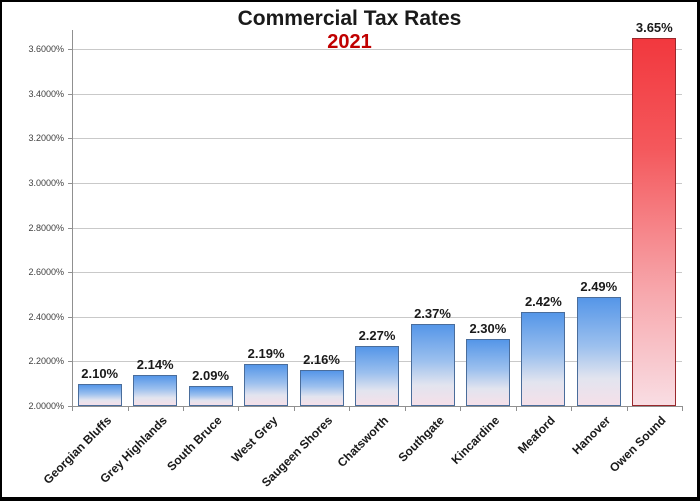 The height and width of the screenshot is (501, 700). Describe the element at coordinates (155, 364) in the screenshot. I see `bar-value-label: 2.14%` at that location.